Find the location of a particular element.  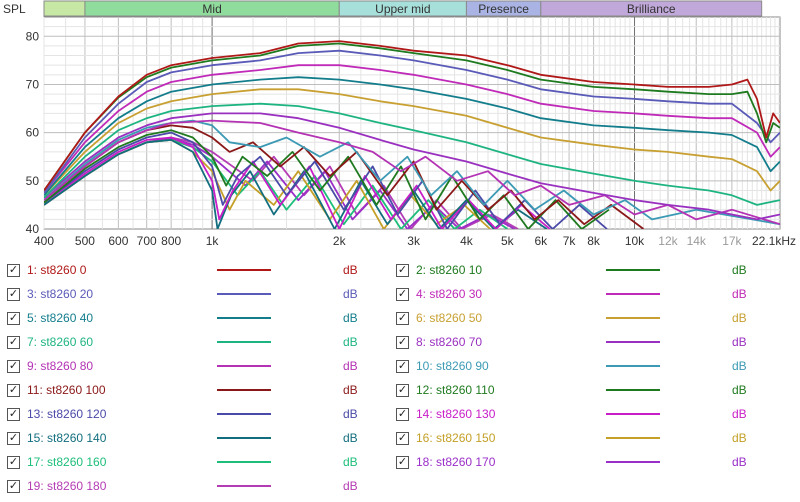

series-label: 14: st8260 130 is located at coordinates (456, 414).